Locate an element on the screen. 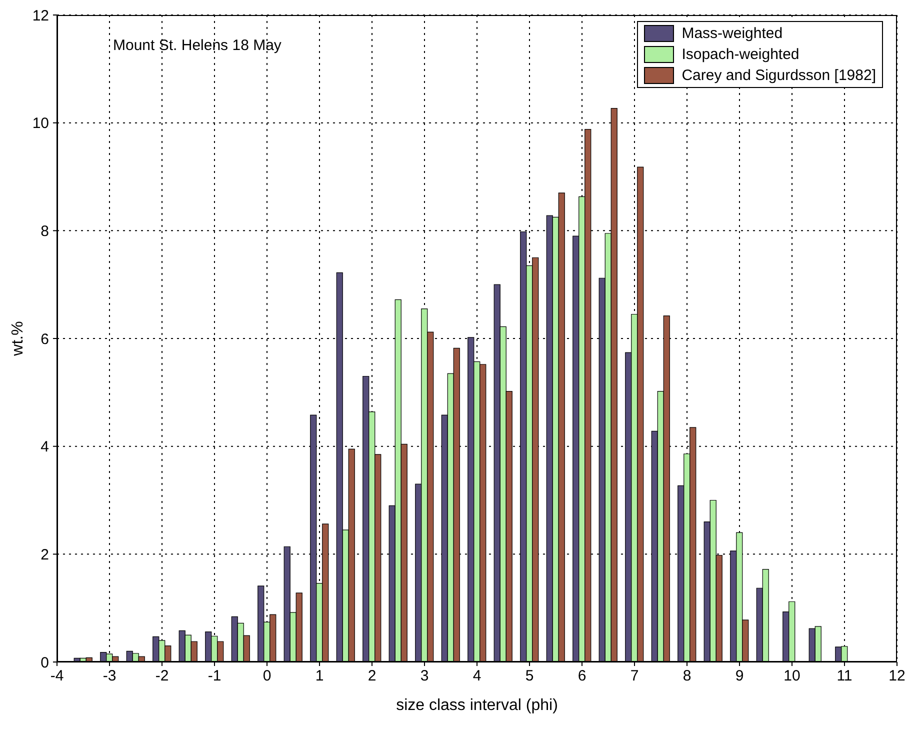 The height and width of the screenshot is (730, 913). y-tick-label: 4 is located at coordinates (44, 447).